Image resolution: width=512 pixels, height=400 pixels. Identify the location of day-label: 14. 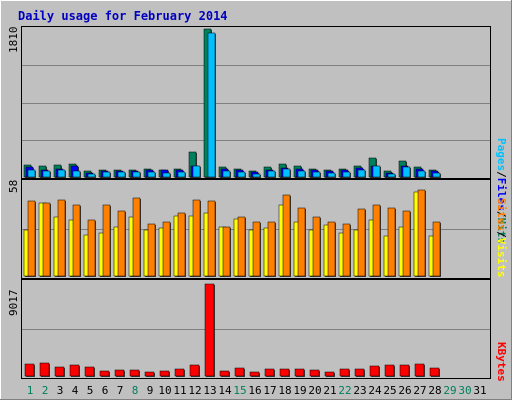
(225, 390).